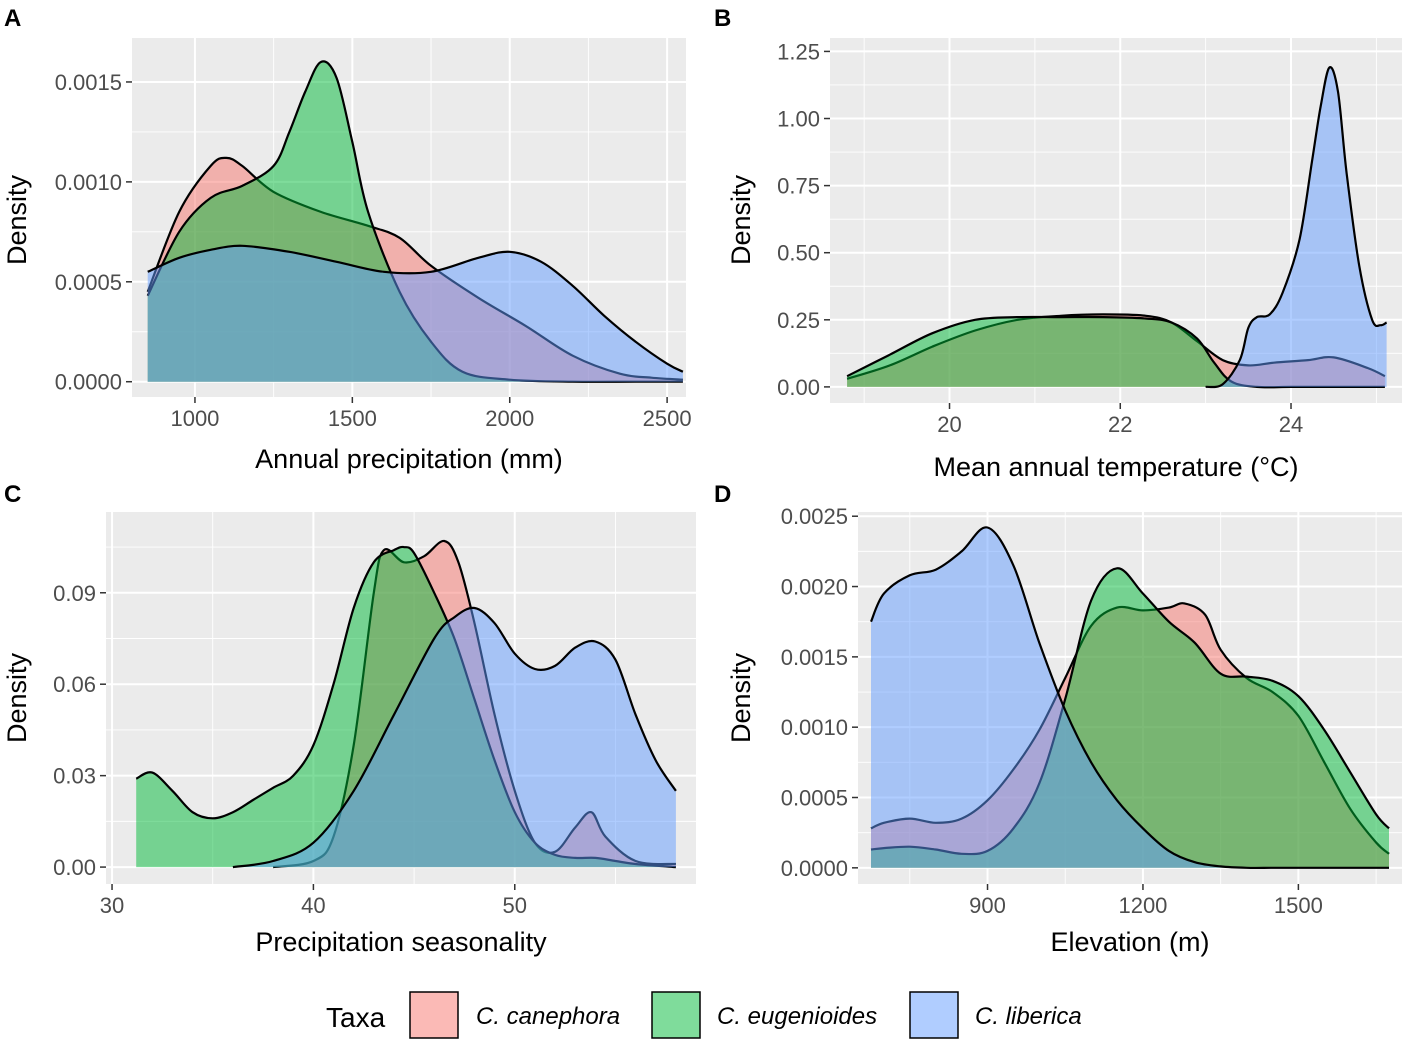 Image resolution: width=1418 pixels, height=1041 pixels. I want to click on panel-c-label: C, so click(12, 494).